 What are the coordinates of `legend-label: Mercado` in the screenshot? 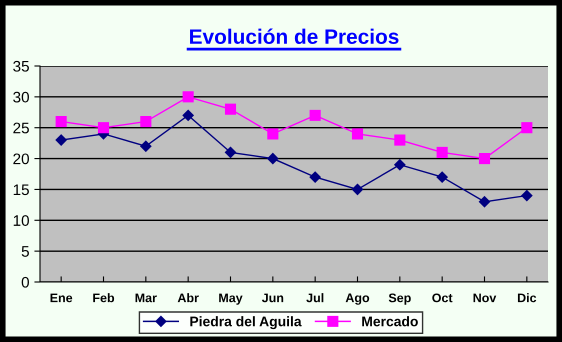 It's located at (390, 321).